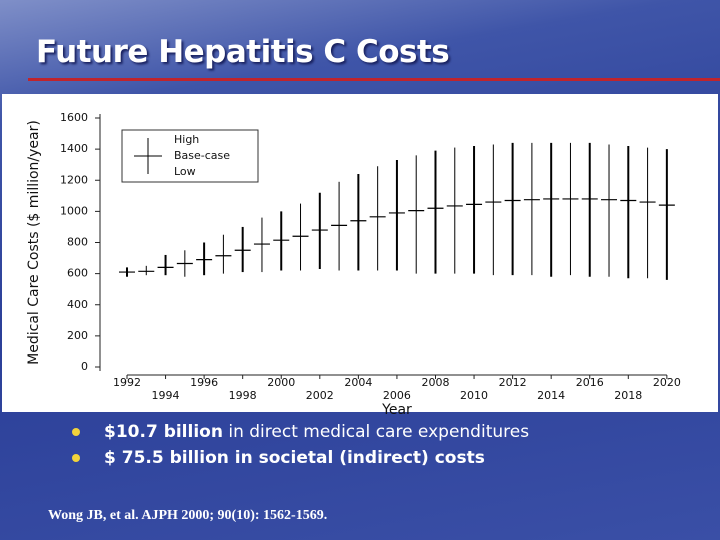 The image size is (720, 540). Describe the element at coordinates (590, 382) in the screenshot. I see `x-tick-label: 2016` at that location.